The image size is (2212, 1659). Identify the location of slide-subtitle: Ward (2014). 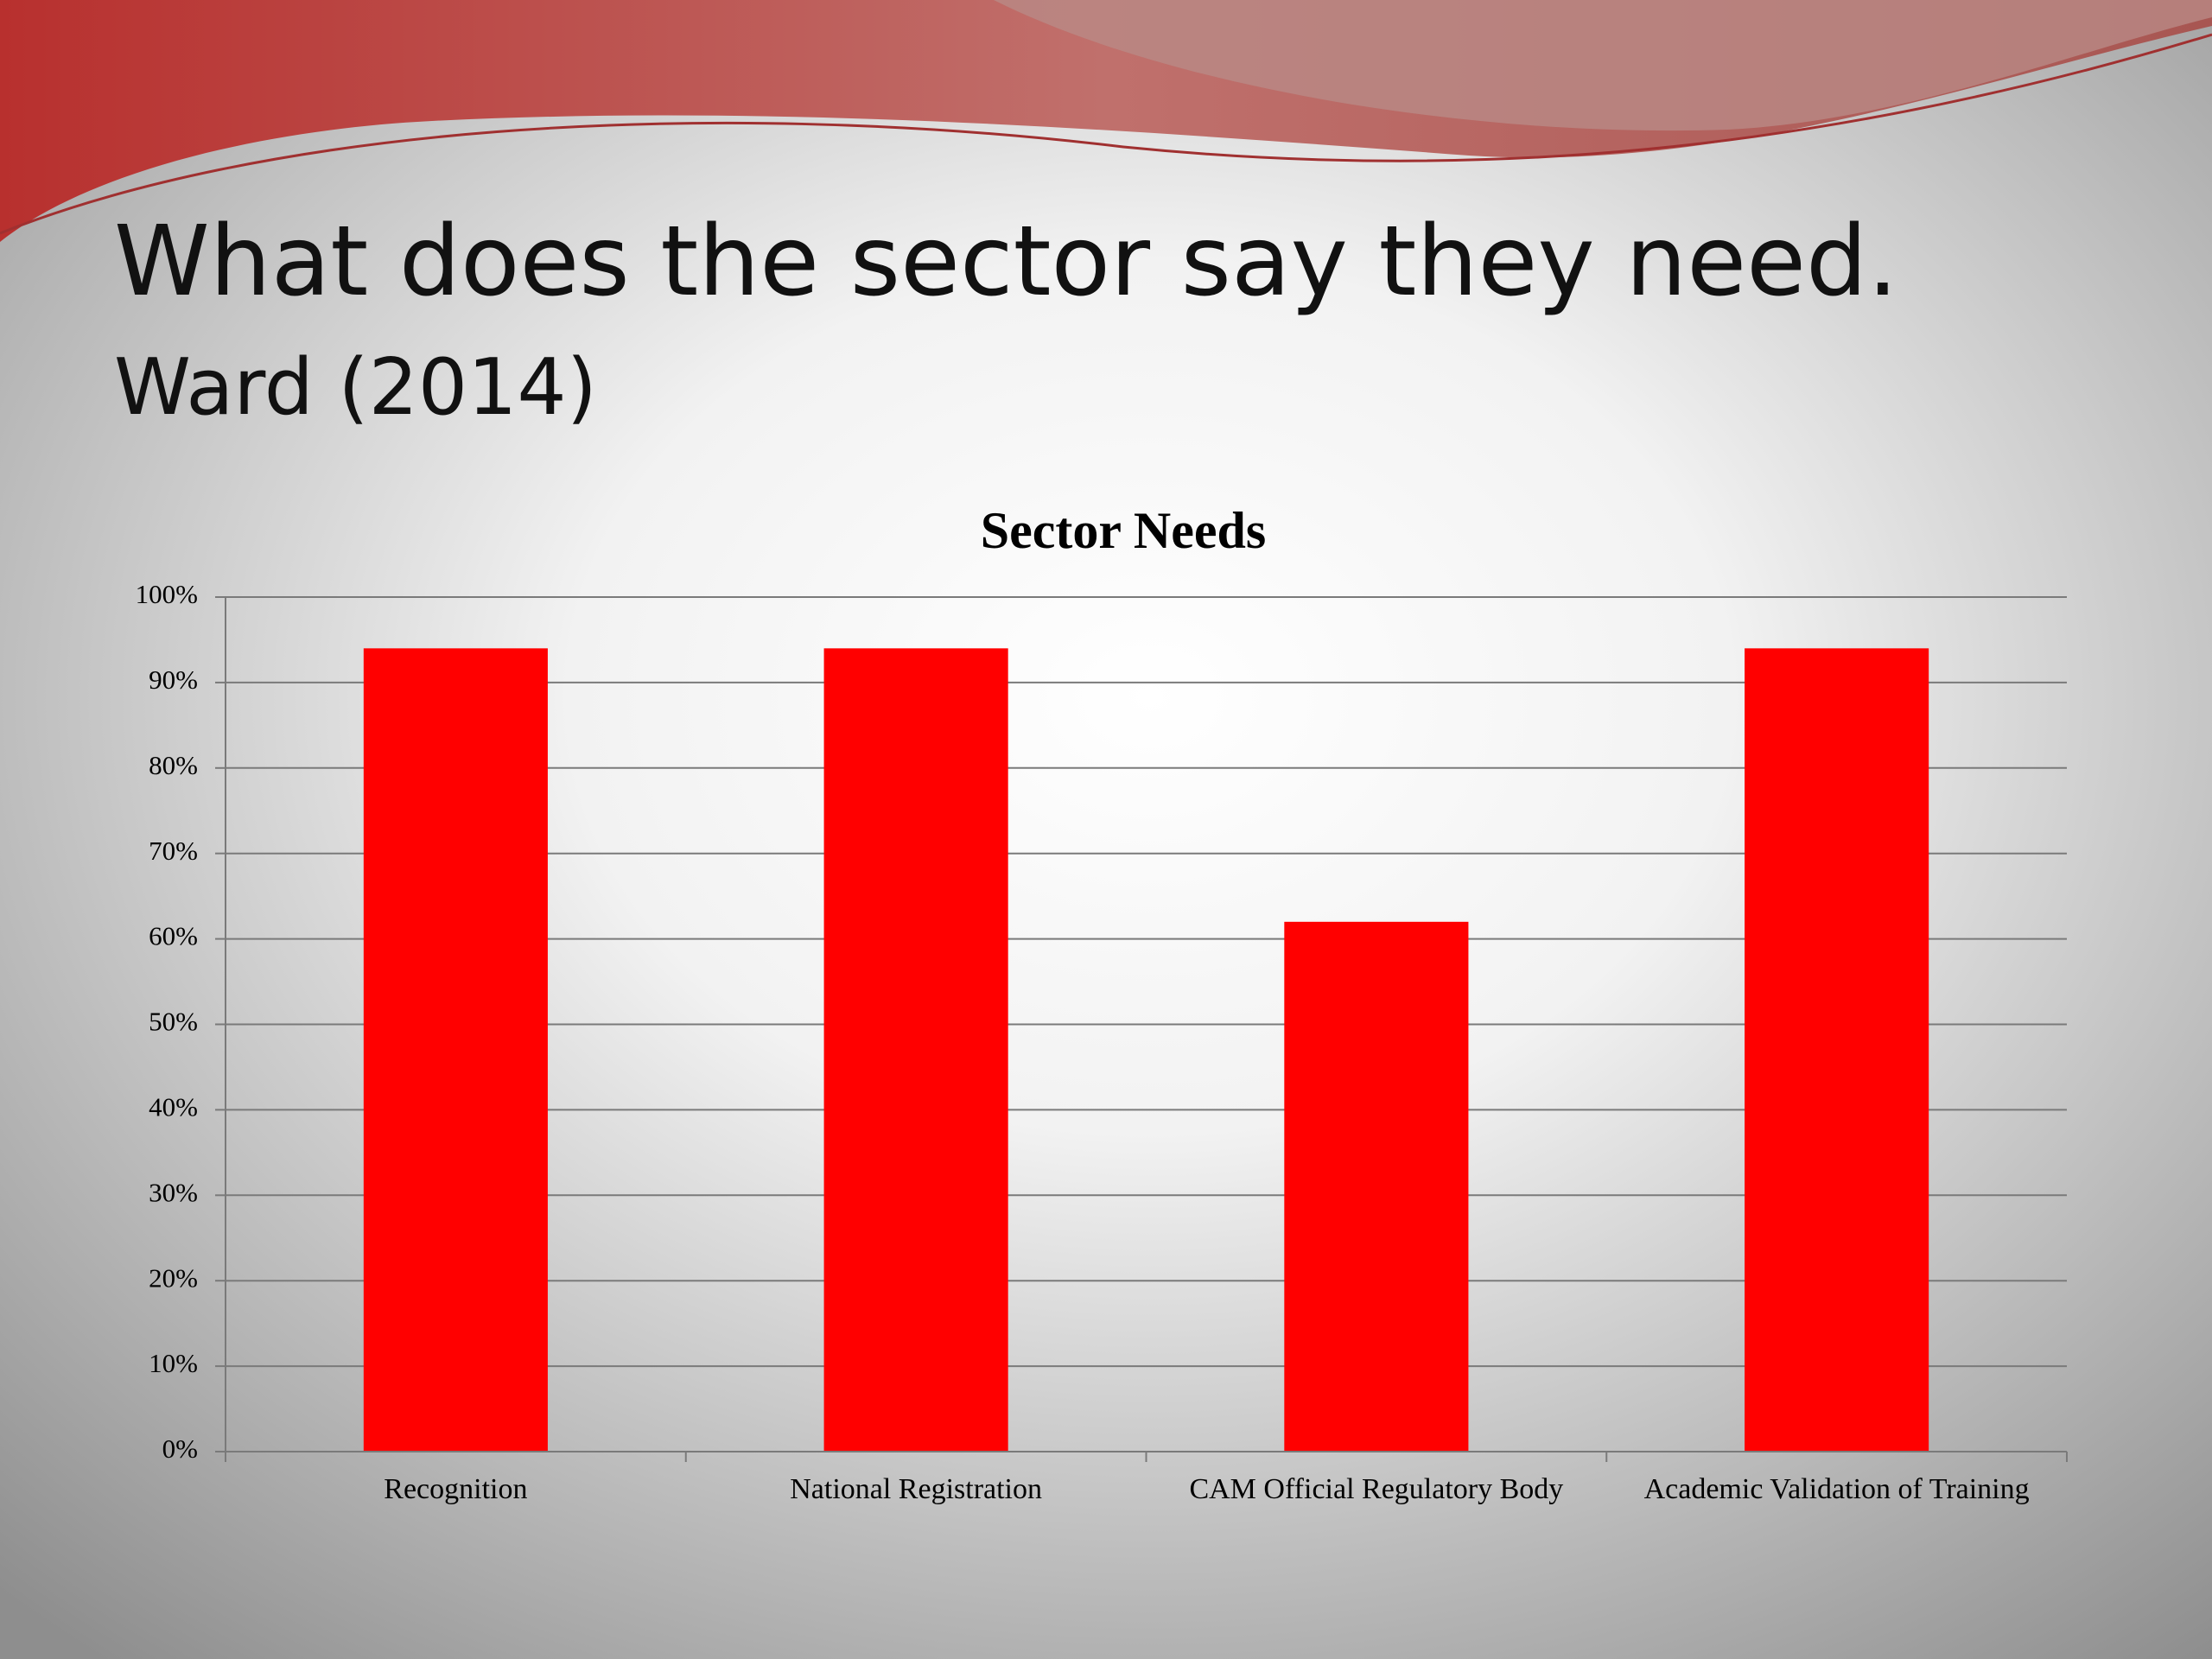
(355, 387).